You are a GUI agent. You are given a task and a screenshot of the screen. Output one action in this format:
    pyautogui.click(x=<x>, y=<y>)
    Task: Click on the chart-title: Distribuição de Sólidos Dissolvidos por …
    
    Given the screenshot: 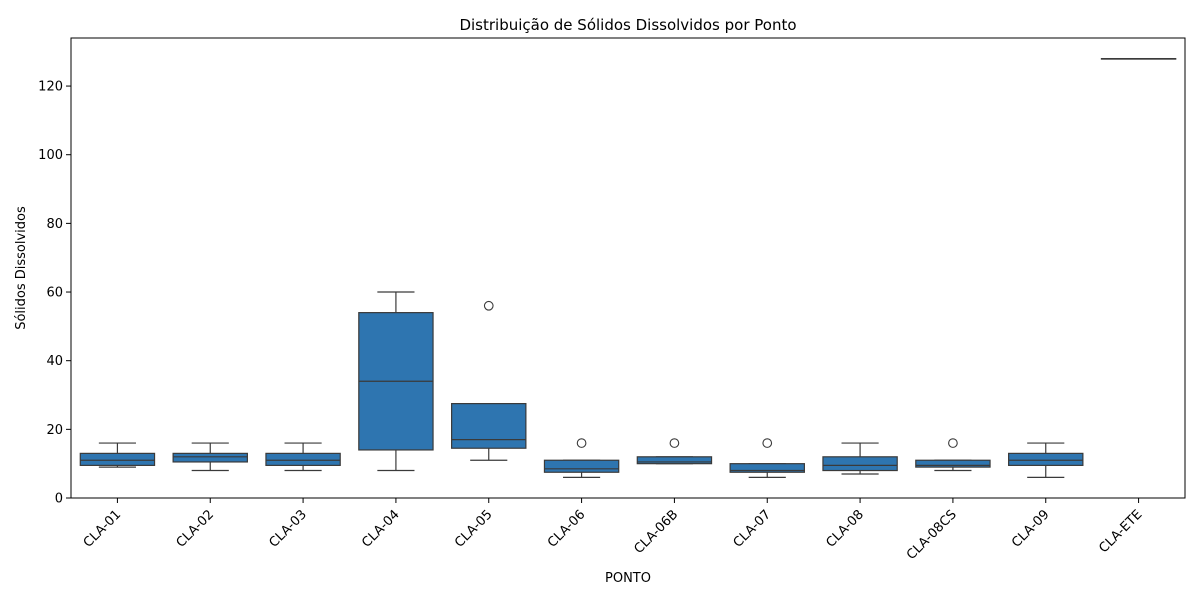 What is the action you would take?
    pyautogui.click(x=627, y=25)
    